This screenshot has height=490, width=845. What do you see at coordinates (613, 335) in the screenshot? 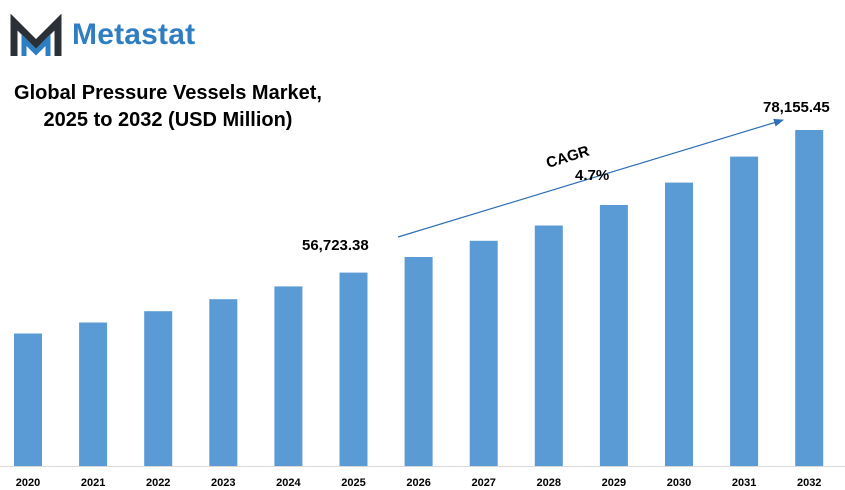
I see `bar-2029` at bounding box center [613, 335].